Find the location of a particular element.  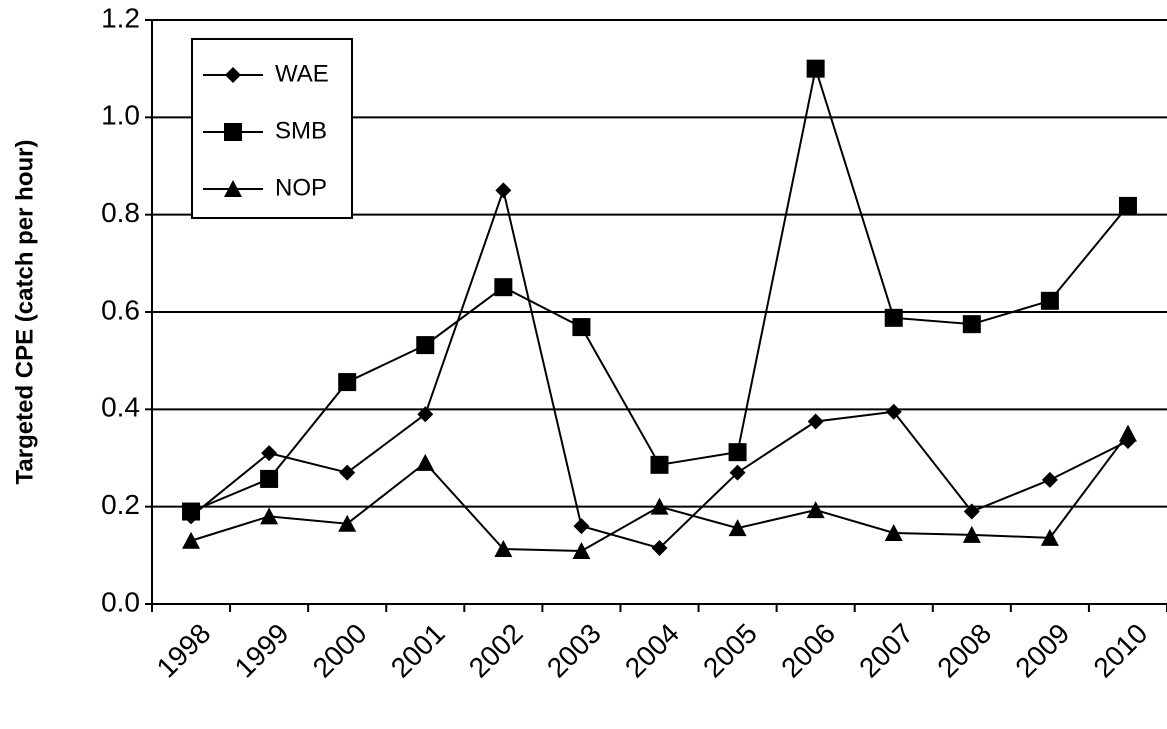

legend-label: NOP is located at coordinates (301, 187).